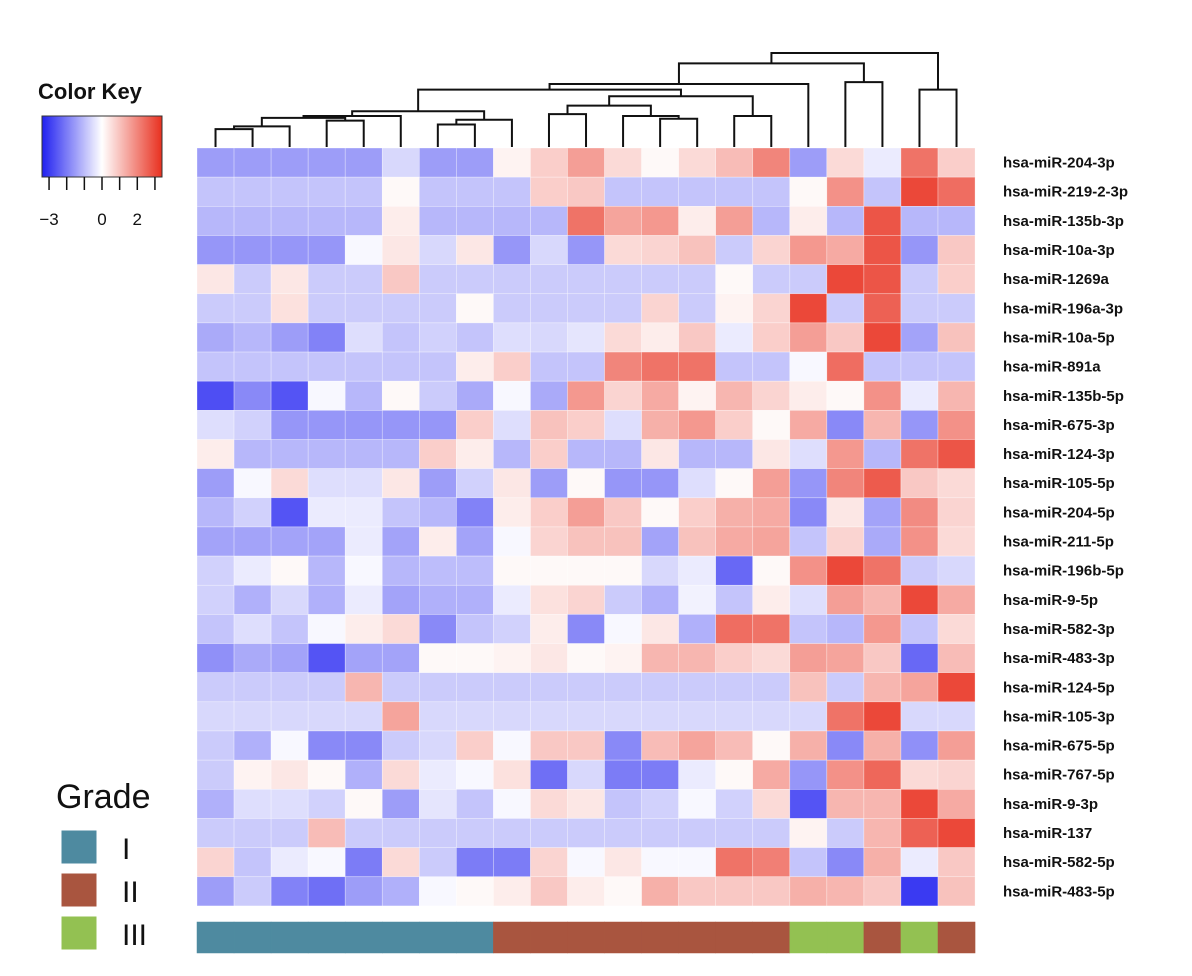 This screenshot has width=1192, height=976. I want to click on color-key: Color Key −3 0 2, so click(100, 154).